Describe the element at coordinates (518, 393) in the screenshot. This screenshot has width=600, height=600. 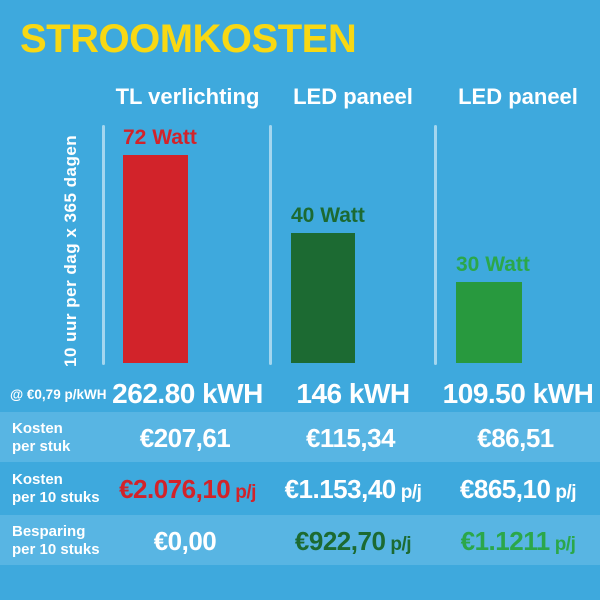
I see `kwh-value-led2: 109.50 kWH` at that location.